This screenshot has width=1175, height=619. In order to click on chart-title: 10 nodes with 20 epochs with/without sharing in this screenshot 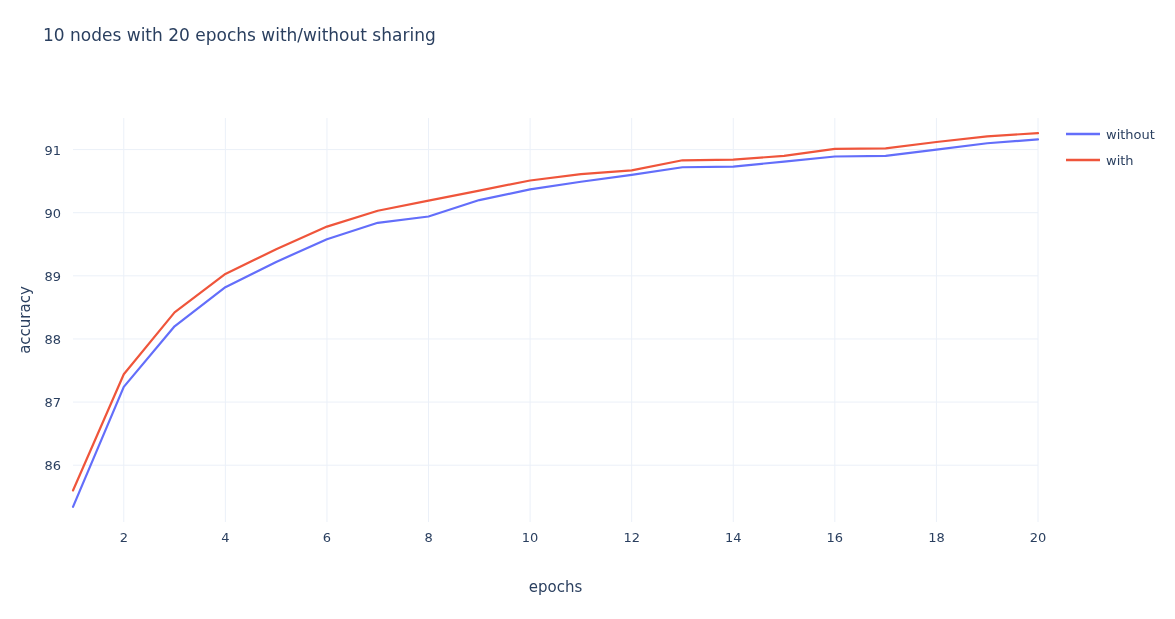, I will do `click(239, 35)`.